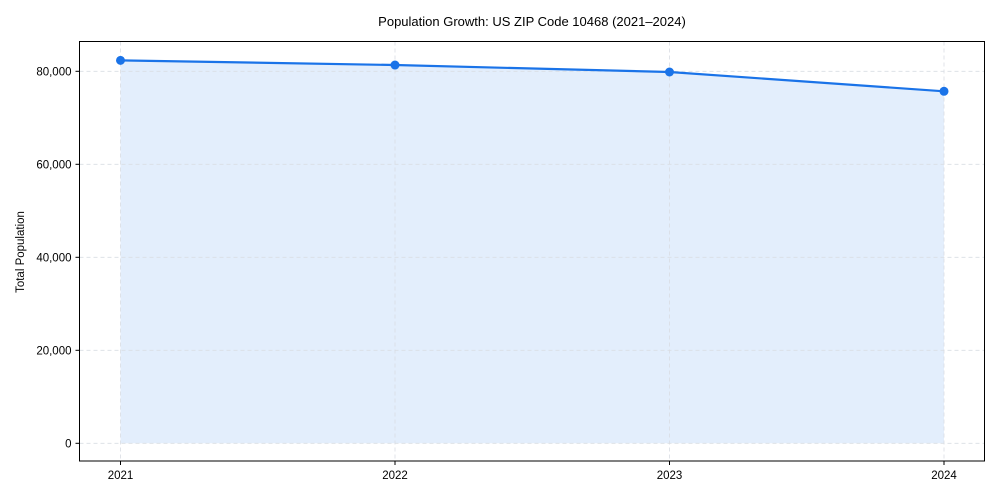  Describe the element at coordinates (53, 72) in the screenshot. I see `y-tick-label: 80,000` at that location.